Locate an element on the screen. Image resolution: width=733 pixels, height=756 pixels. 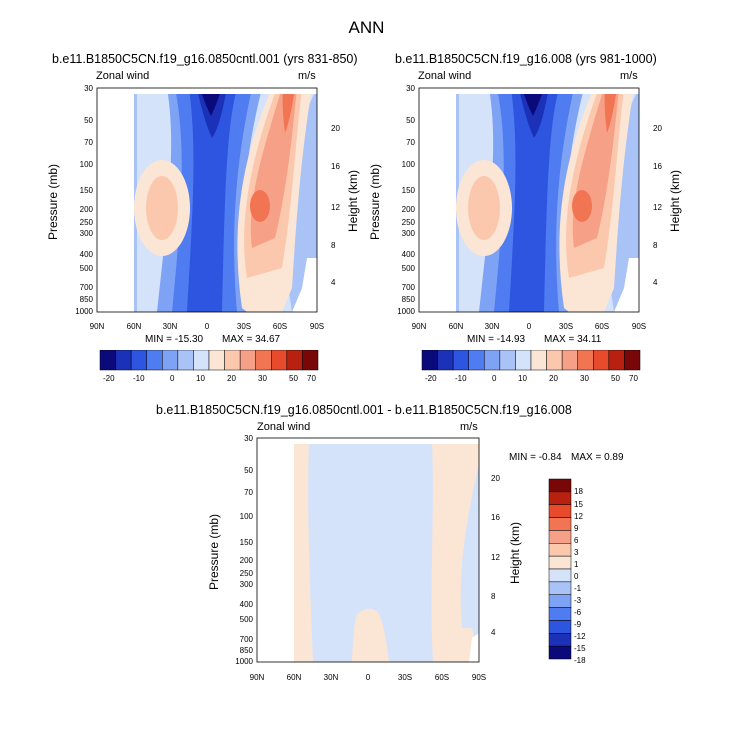
panel-3-cbar-label: 3 is located at coordinates (576, 552).